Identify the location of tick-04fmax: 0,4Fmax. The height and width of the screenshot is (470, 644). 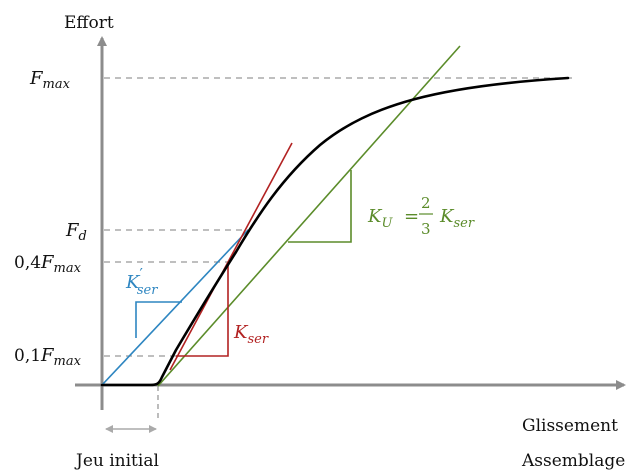
(48, 264).